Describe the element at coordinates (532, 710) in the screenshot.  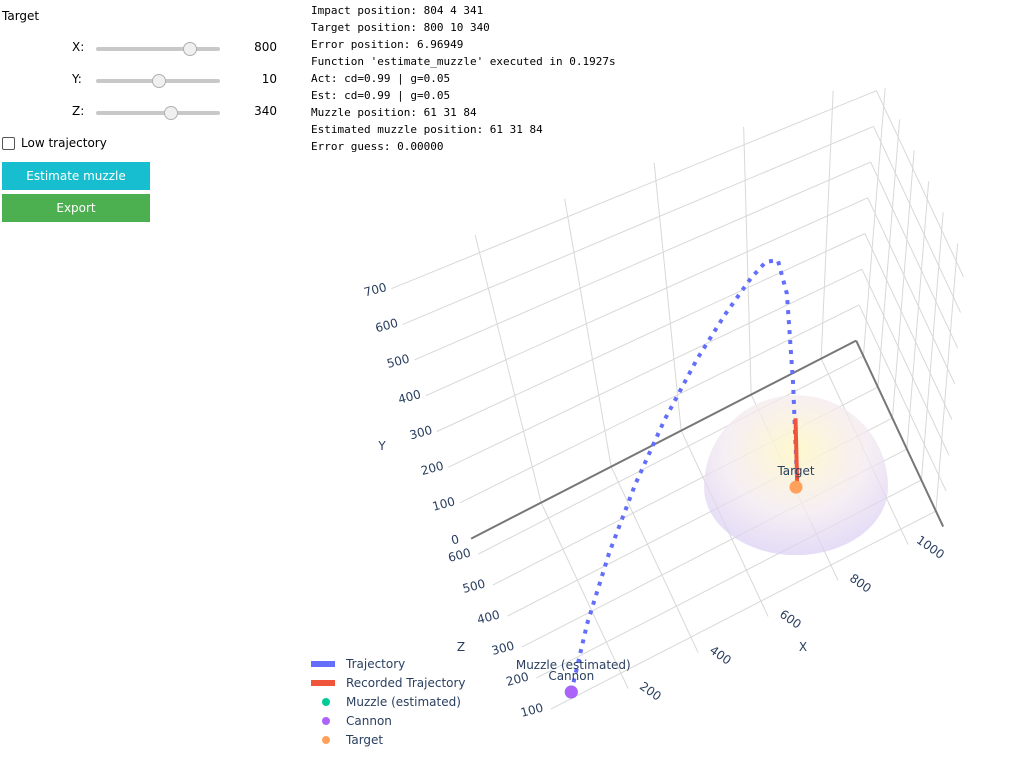
I see `z-tick-label: 100` at that location.